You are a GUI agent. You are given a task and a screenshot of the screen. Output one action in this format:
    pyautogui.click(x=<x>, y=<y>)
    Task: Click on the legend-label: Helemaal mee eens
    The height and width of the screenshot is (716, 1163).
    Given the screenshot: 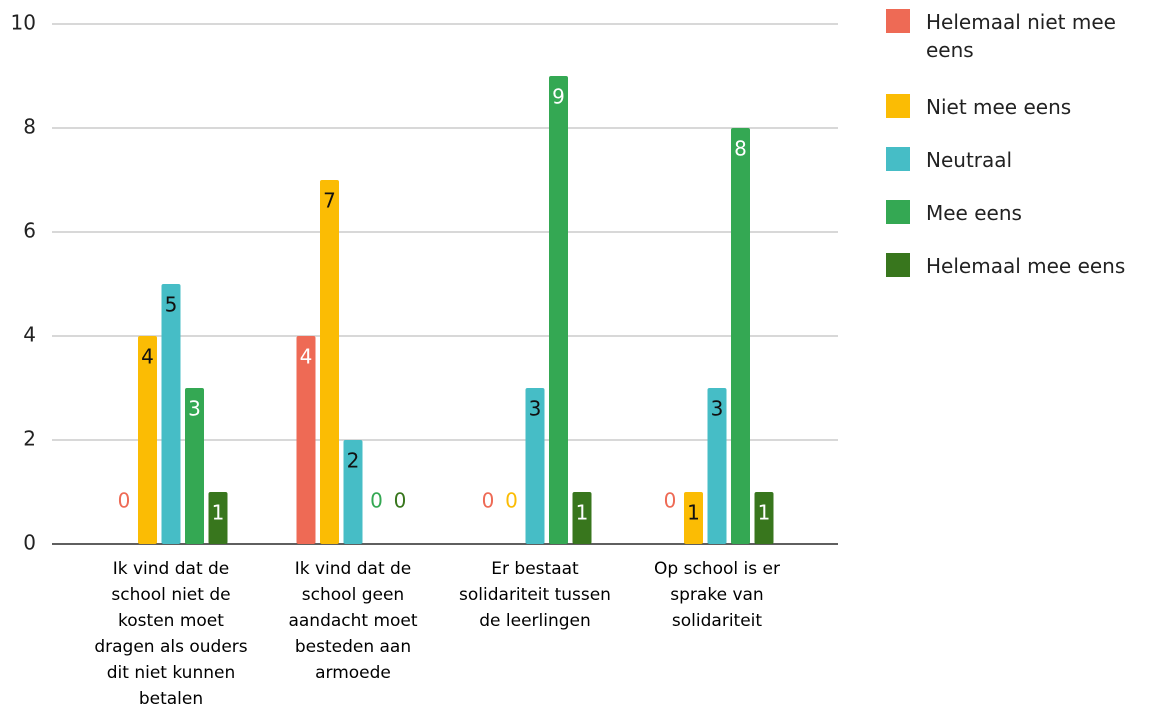 What is the action you would take?
    pyautogui.click(x=1026, y=266)
    